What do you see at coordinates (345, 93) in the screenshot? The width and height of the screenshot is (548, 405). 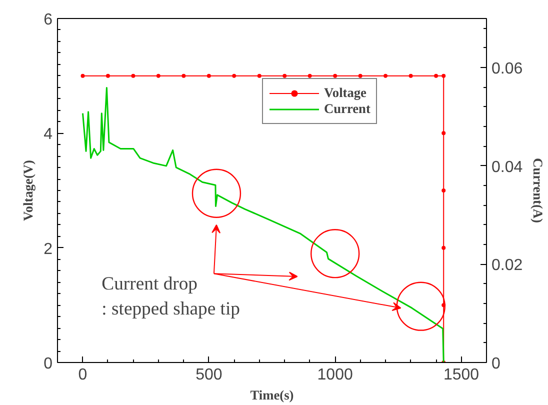 I see `legend-label: Voltage` at bounding box center [345, 93].